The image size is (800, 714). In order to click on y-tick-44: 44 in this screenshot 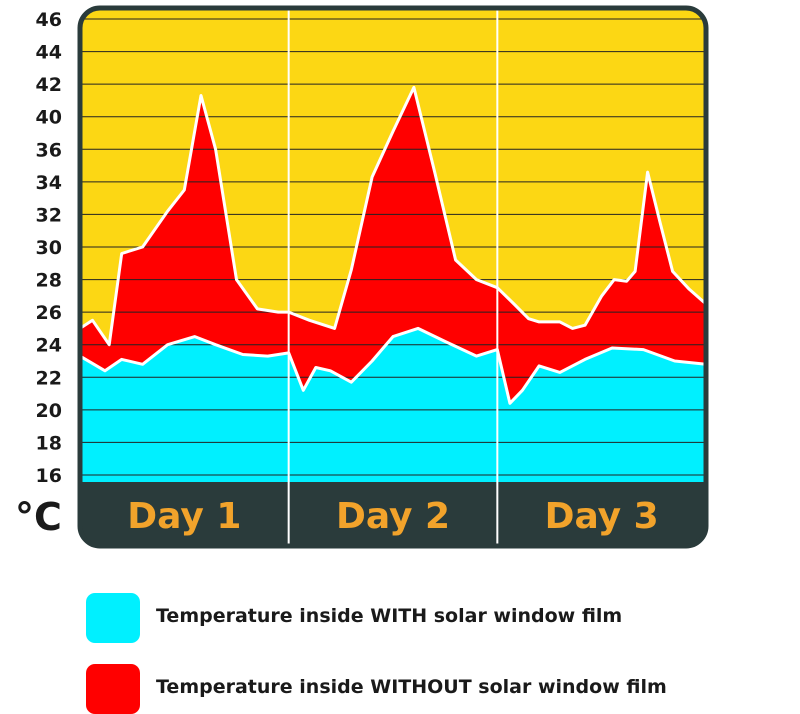, I will do `click(49, 53)`.